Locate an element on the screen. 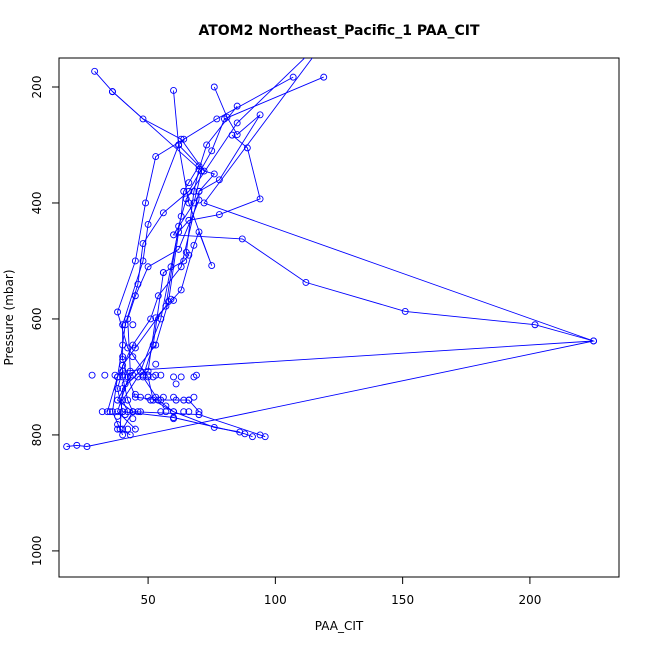 This screenshot has height=650, width=650. x-tick-label: 100 is located at coordinates (275, 600).